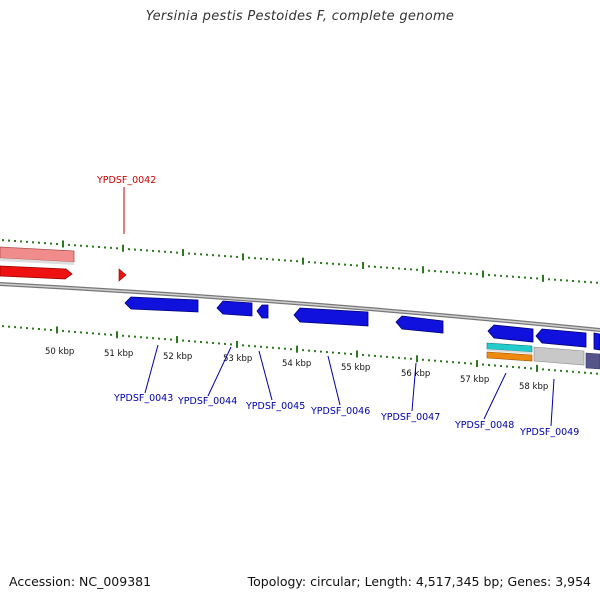 The width and height of the screenshot is (600, 600). I want to click on scale-label: 53 kbp, so click(237, 359).